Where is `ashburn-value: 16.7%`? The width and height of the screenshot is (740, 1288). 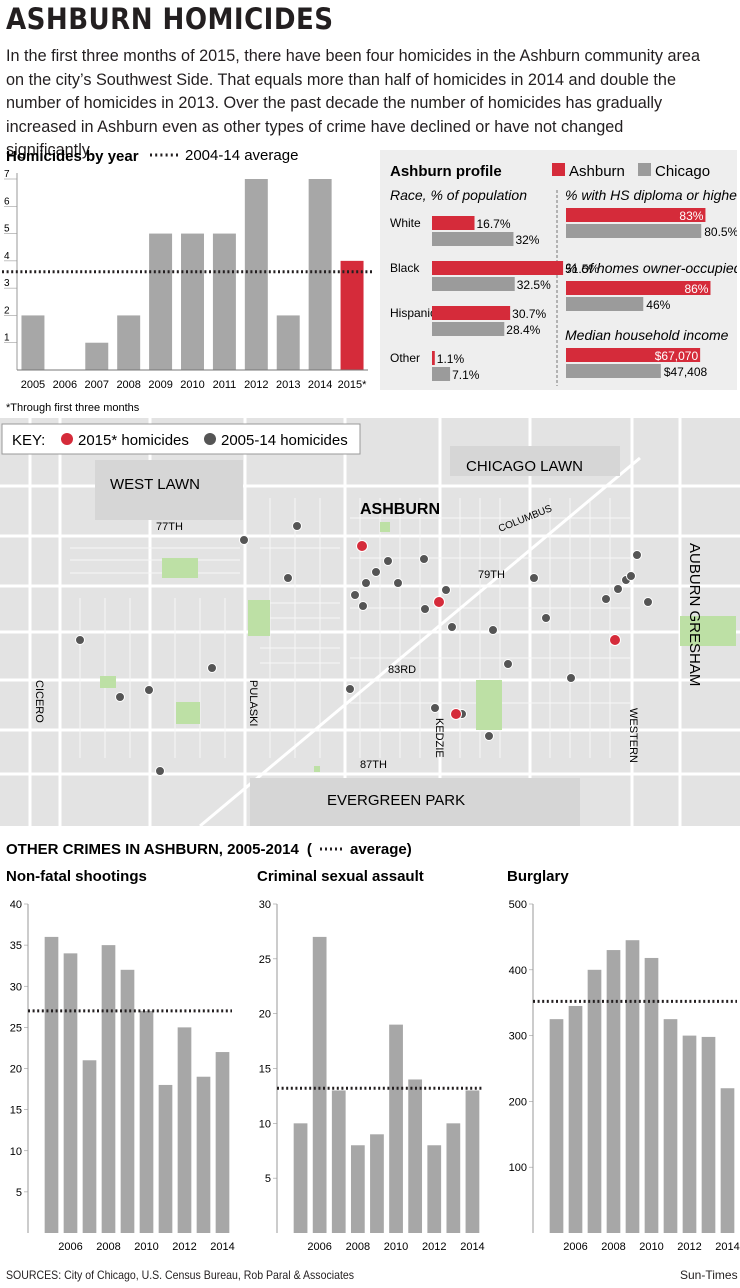 ashburn-value: 16.7% is located at coordinates (494, 224).